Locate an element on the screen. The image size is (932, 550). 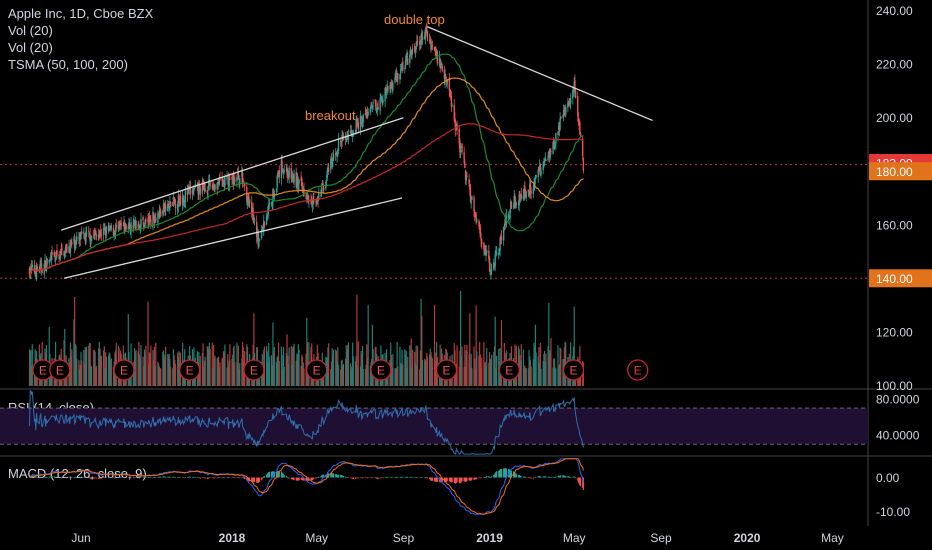
breakout-annotation: breakout is located at coordinates (330, 115).